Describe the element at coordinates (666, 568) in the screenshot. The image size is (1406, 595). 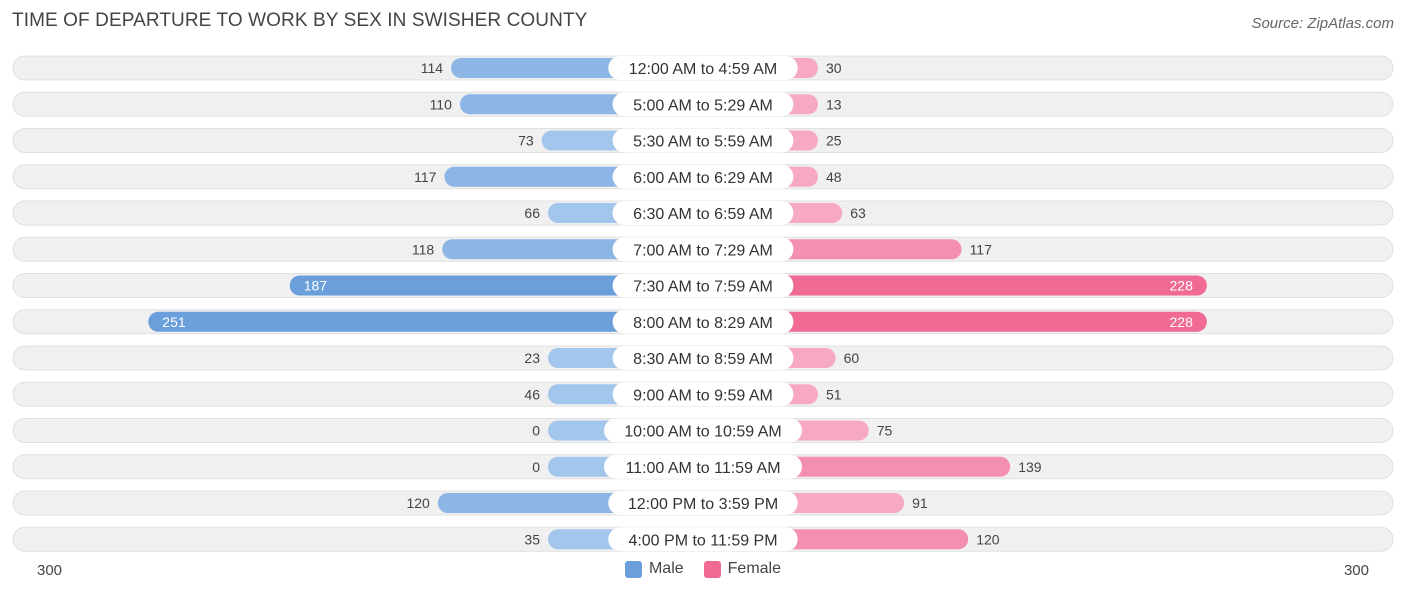
I see `legend-label-male: Male` at that location.